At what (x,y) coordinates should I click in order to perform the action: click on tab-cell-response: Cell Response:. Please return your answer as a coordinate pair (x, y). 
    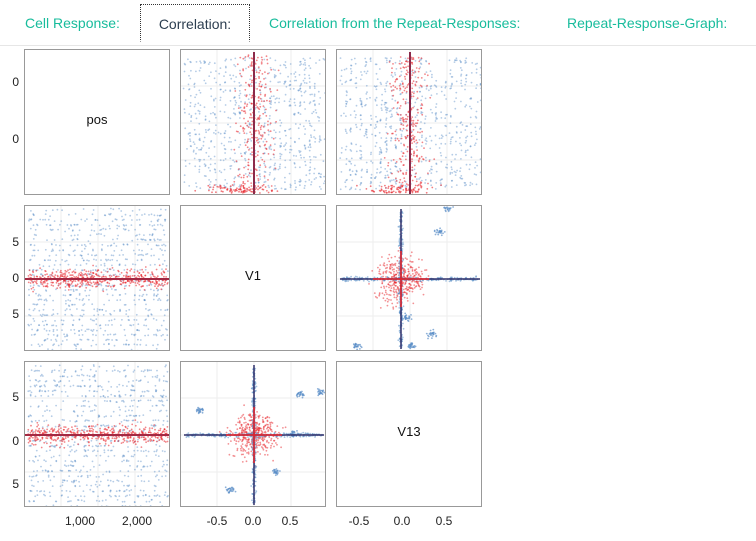
    Looking at the image, I should click on (72, 23).